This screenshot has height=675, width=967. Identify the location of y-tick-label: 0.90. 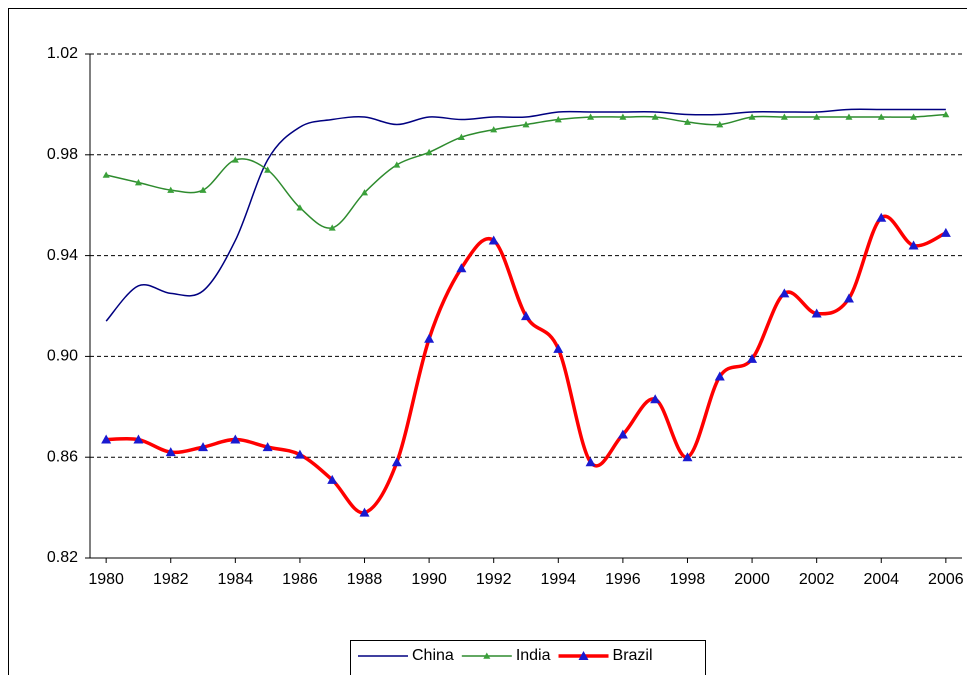
(62, 356).